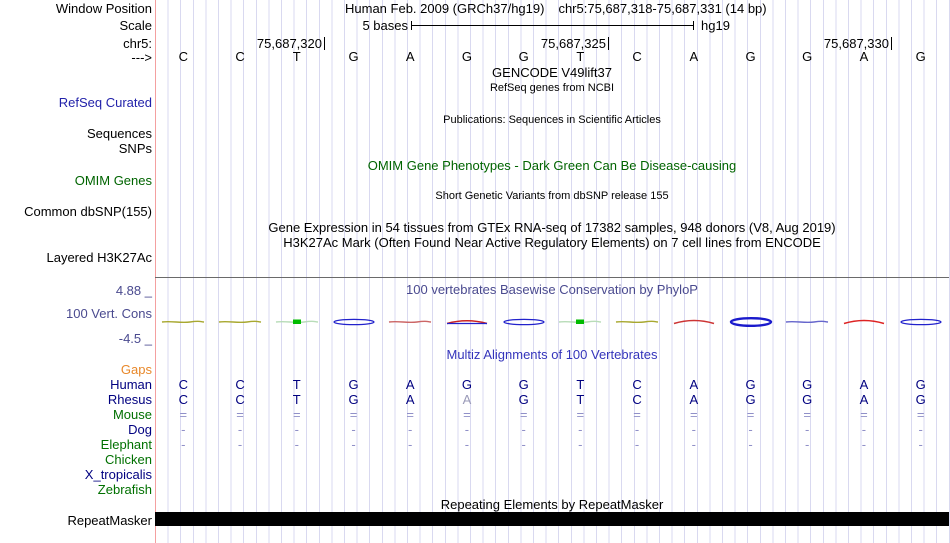  Describe the element at coordinates (103, 8) in the screenshot. I see `window-position-label: Window Position` at that location.